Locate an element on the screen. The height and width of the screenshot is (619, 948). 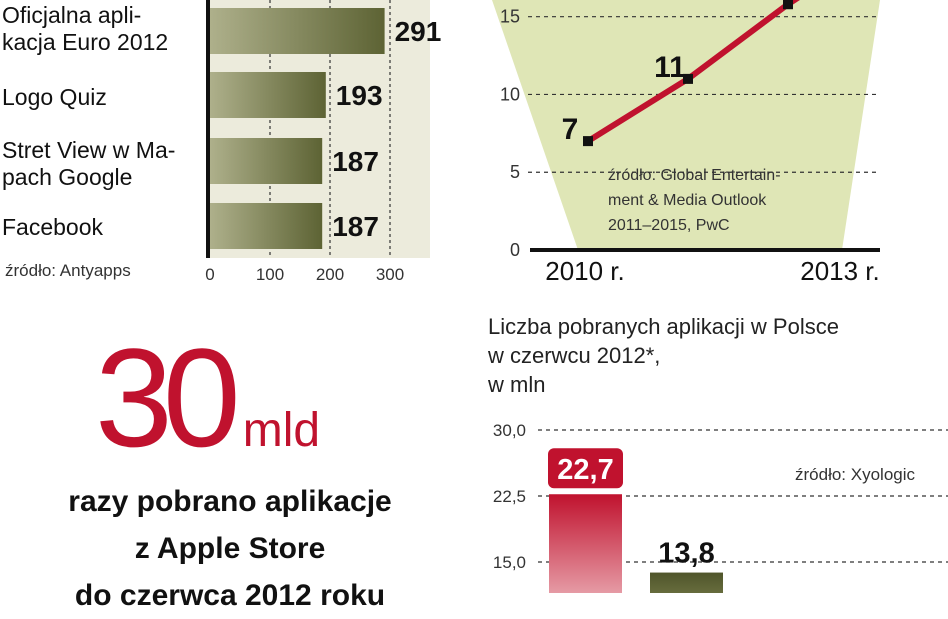
big-stat-unit: mld is located at coordinates (281, 430).